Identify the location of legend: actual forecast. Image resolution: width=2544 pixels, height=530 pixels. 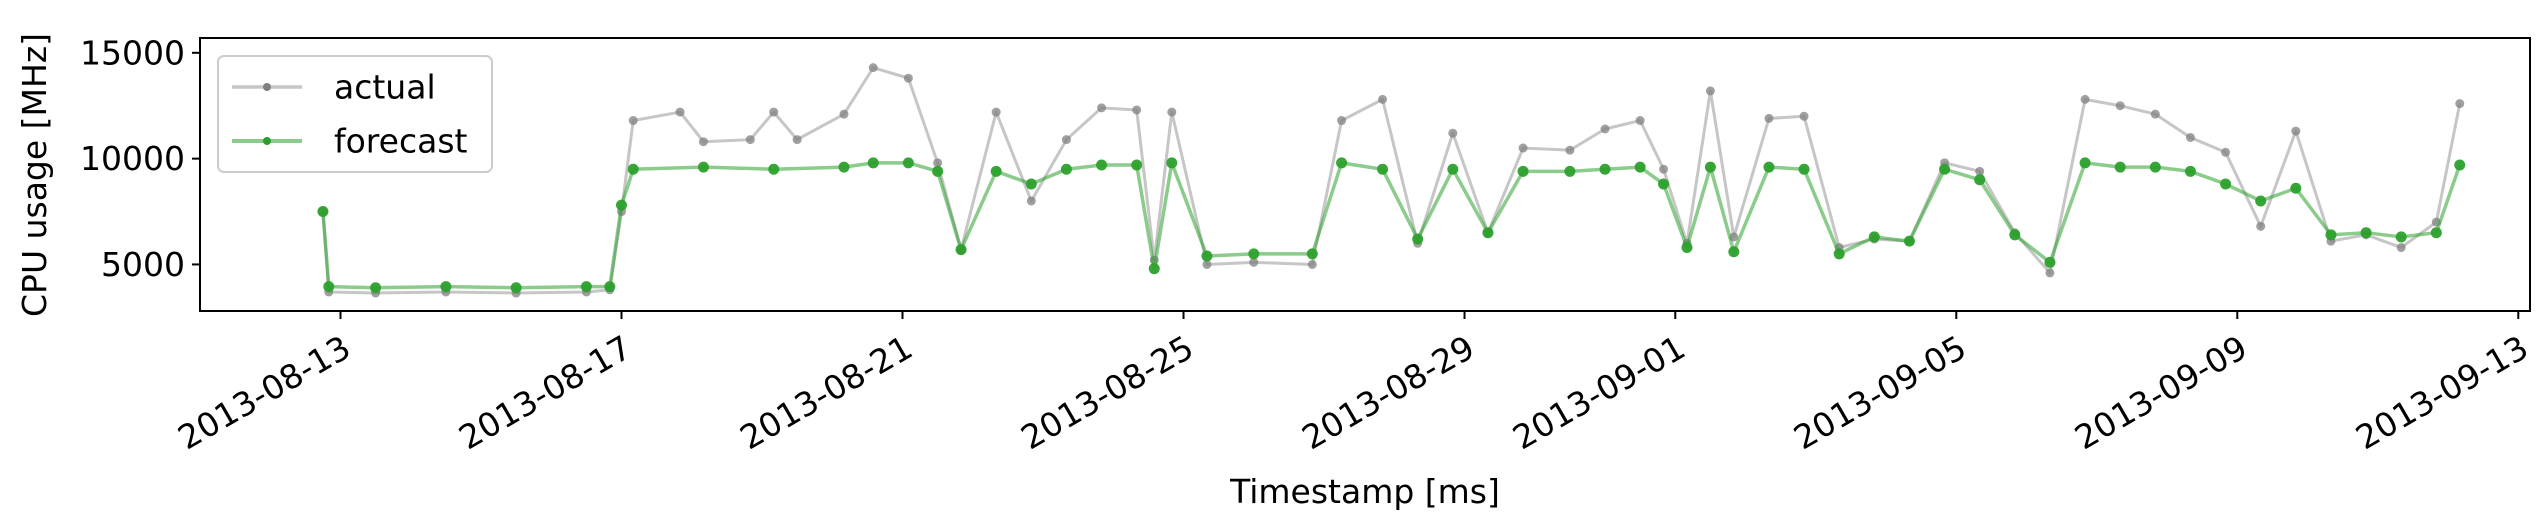
(355, 114).